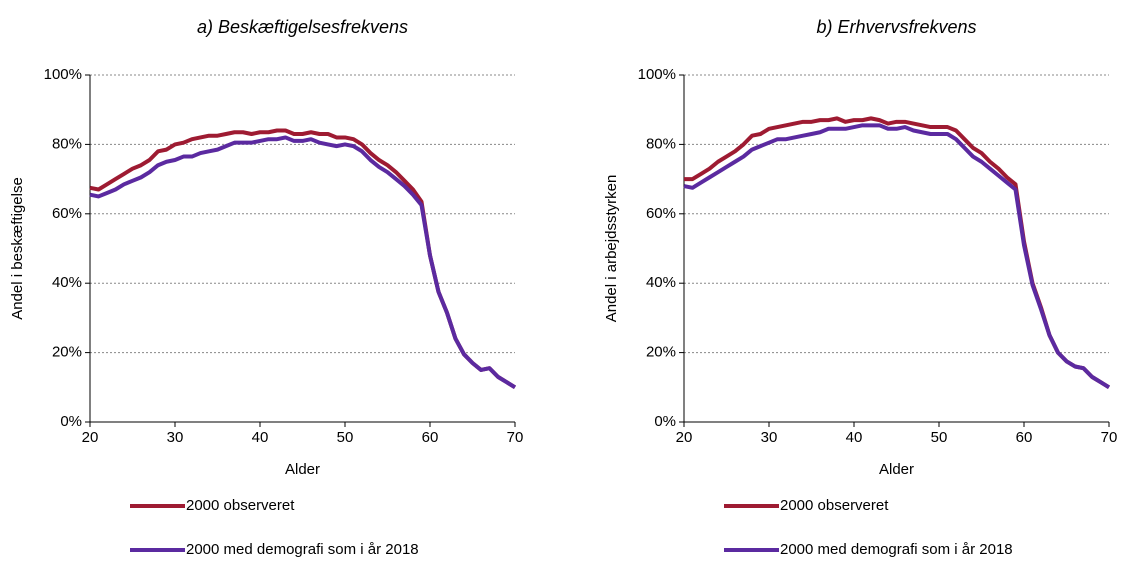  What do you see at coordinates (17, 248) in the screenshot?
I see `y-axis-label: Andel i beskæftigelse` at bounding box center [17, 248].